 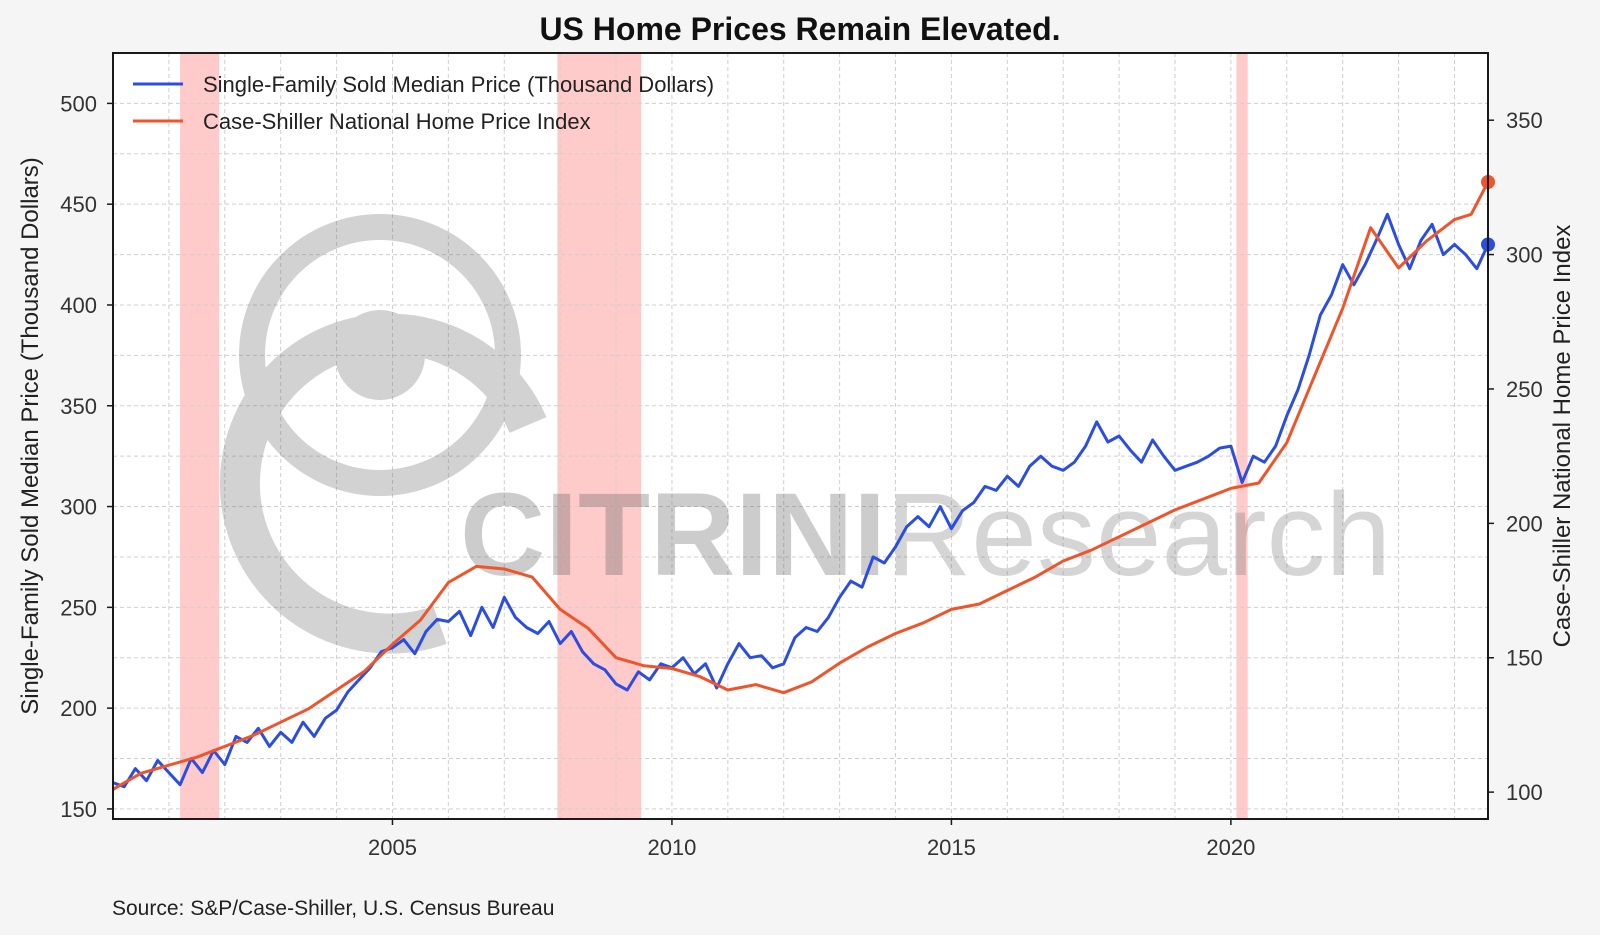 What do you see at coordinates (78, 708) in the screenshot?
I see `left-tick-label-200: 200` at bounding box center [78, 708].